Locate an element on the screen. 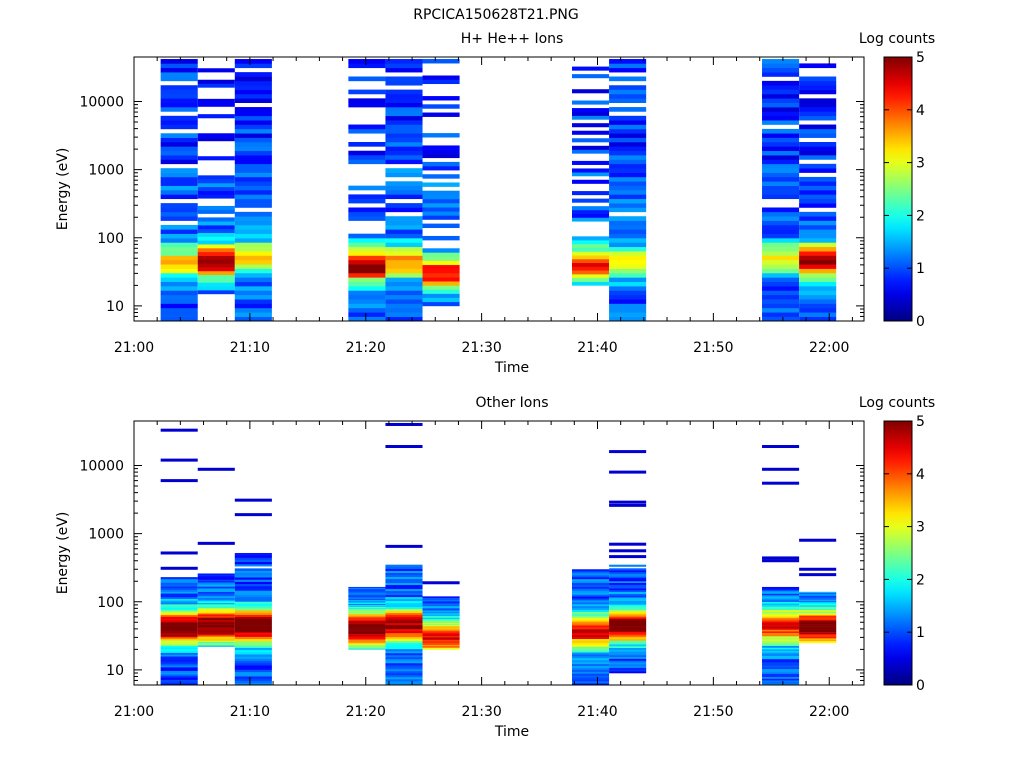  colorbar-tick-label: 0 is located at coordinates (920, 686).